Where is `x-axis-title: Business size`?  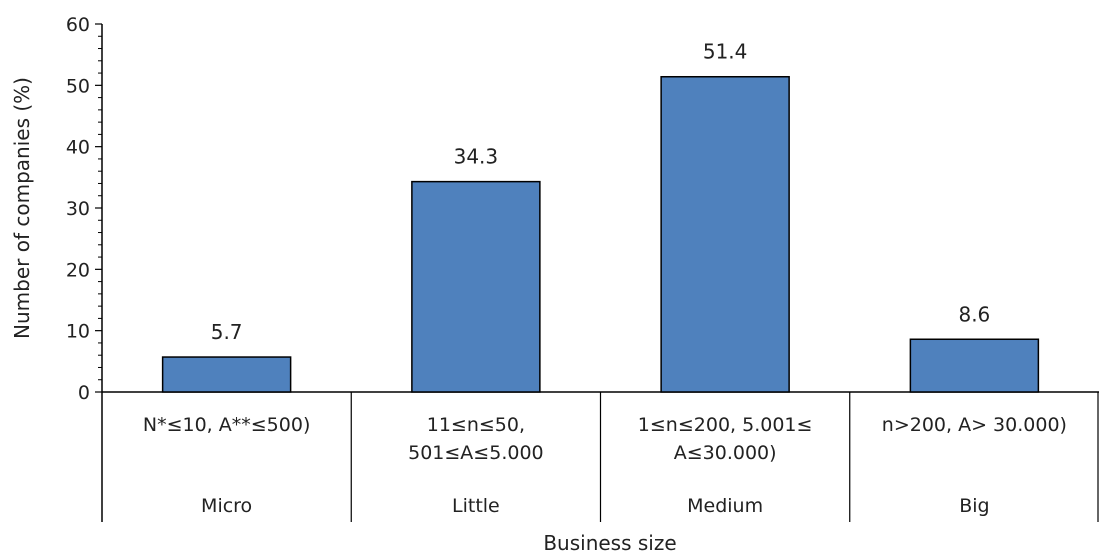 x-axis-title: Business size is located at coordinates (609, 543).